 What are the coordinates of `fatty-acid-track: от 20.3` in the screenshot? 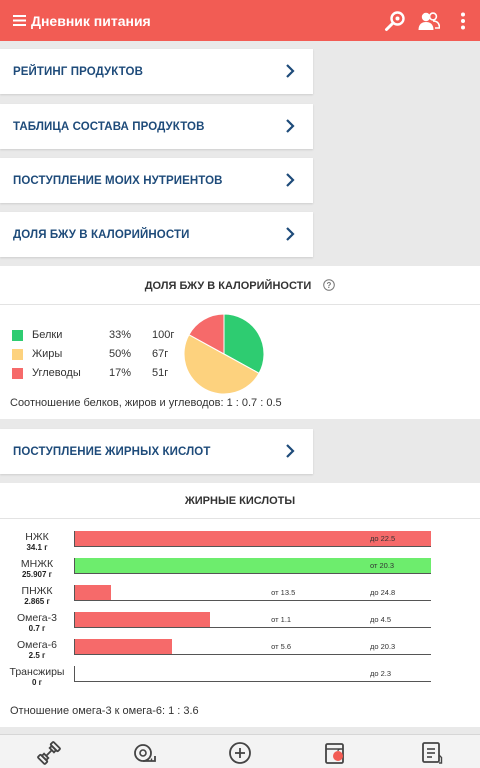 It's located at (252, 566).